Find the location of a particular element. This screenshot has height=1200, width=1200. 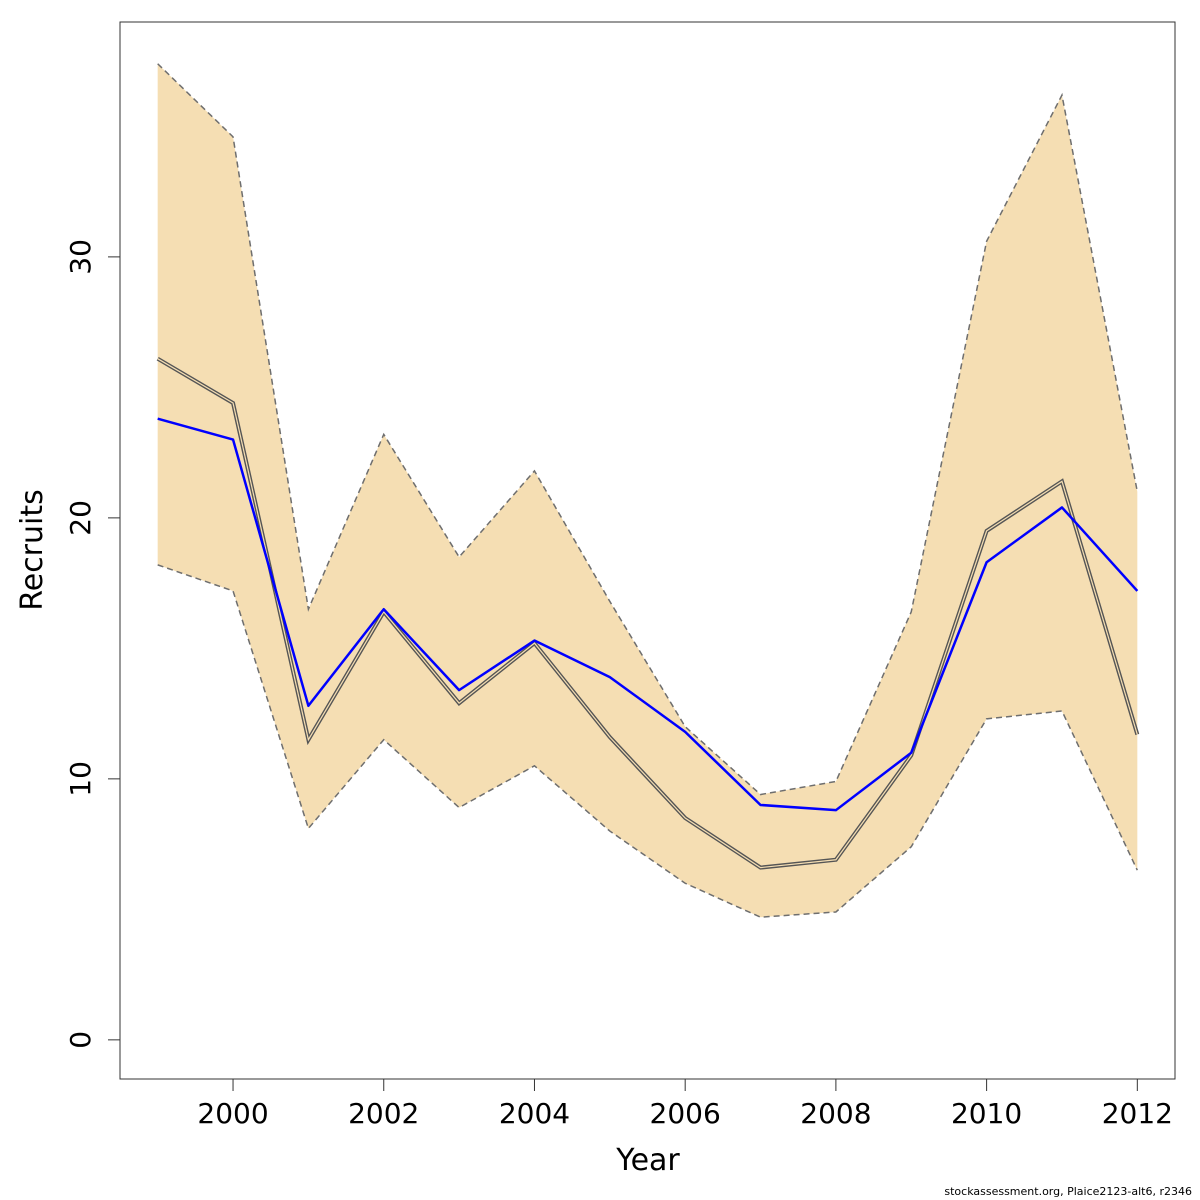

x-tick-label: 2012 is located at coordinates (1137, 1113).